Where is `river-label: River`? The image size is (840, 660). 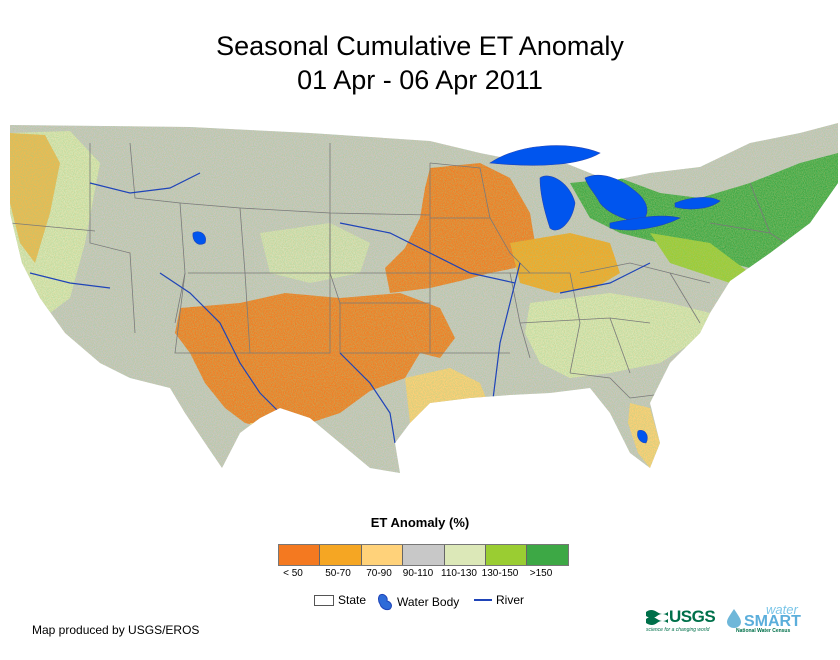
river-label: River is located at coordinates (510, 600).